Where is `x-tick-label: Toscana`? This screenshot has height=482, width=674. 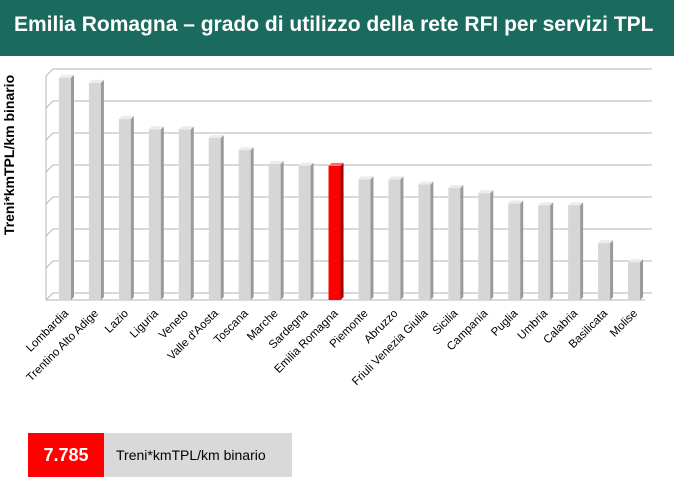 x-tick-label: Toscana is located at coordinates (231, 326).